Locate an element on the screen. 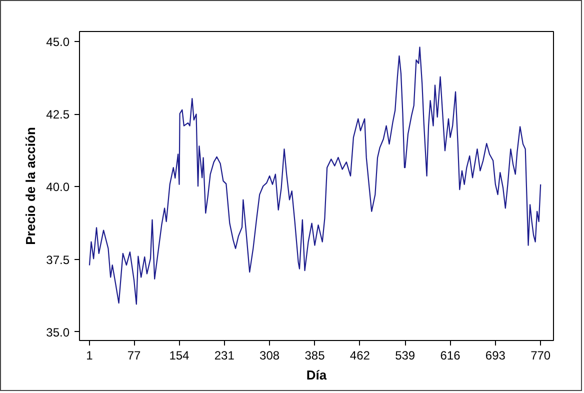  x-tick-label: 385 is located at coordinates (315, 355).